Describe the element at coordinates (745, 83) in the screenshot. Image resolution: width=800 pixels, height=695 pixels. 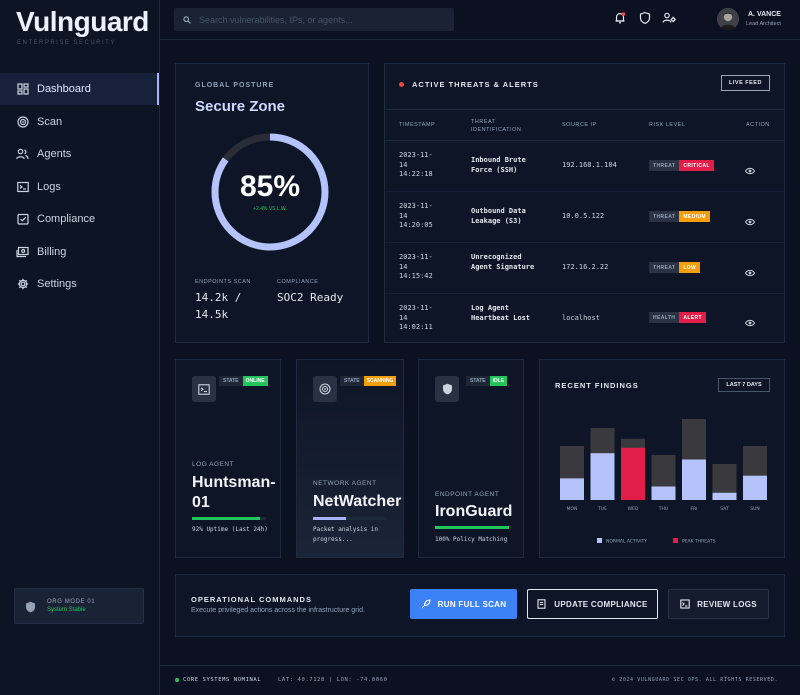
I see `live-feed-button: LIVE FEED` at that location.